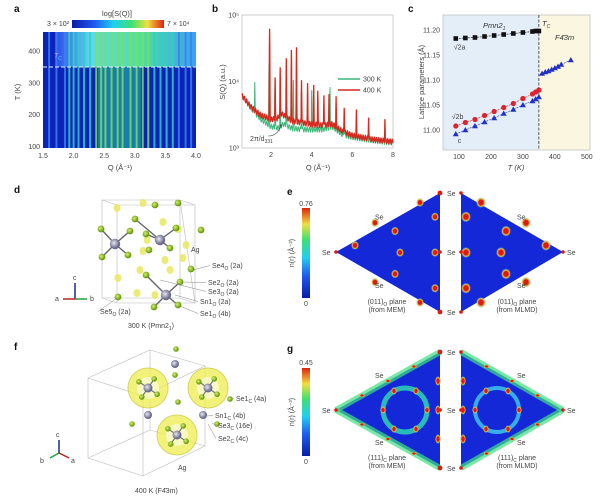  I want to click on x-tick-label: 4, so click(312, 155).